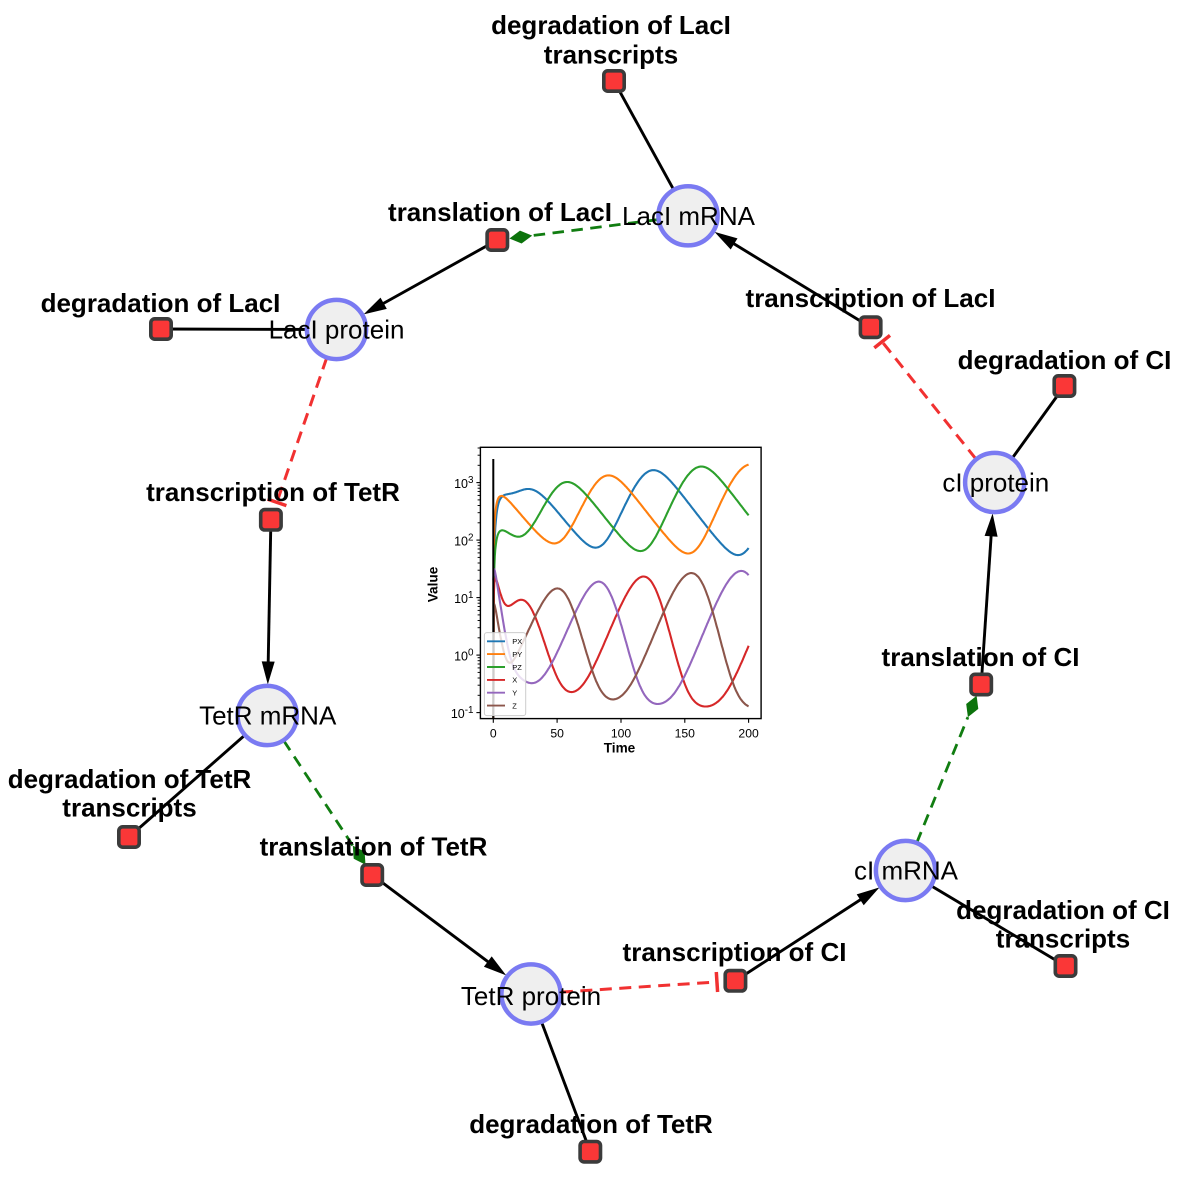 The image size is (1189, 1200). I want to click on svg-text: PX, so click(517, 641).